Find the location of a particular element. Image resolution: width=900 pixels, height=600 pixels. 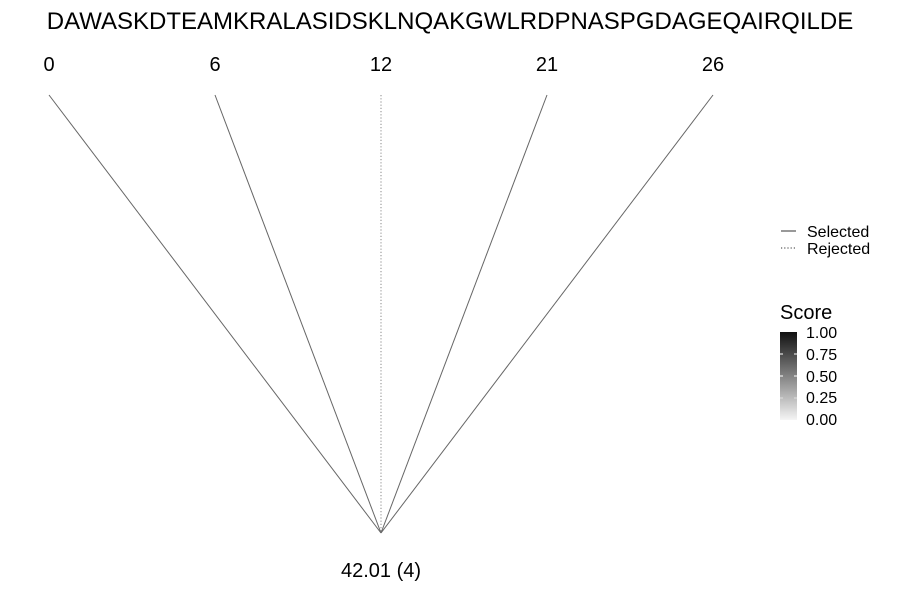

position-label: 26 is located at coordinates (713, 65).